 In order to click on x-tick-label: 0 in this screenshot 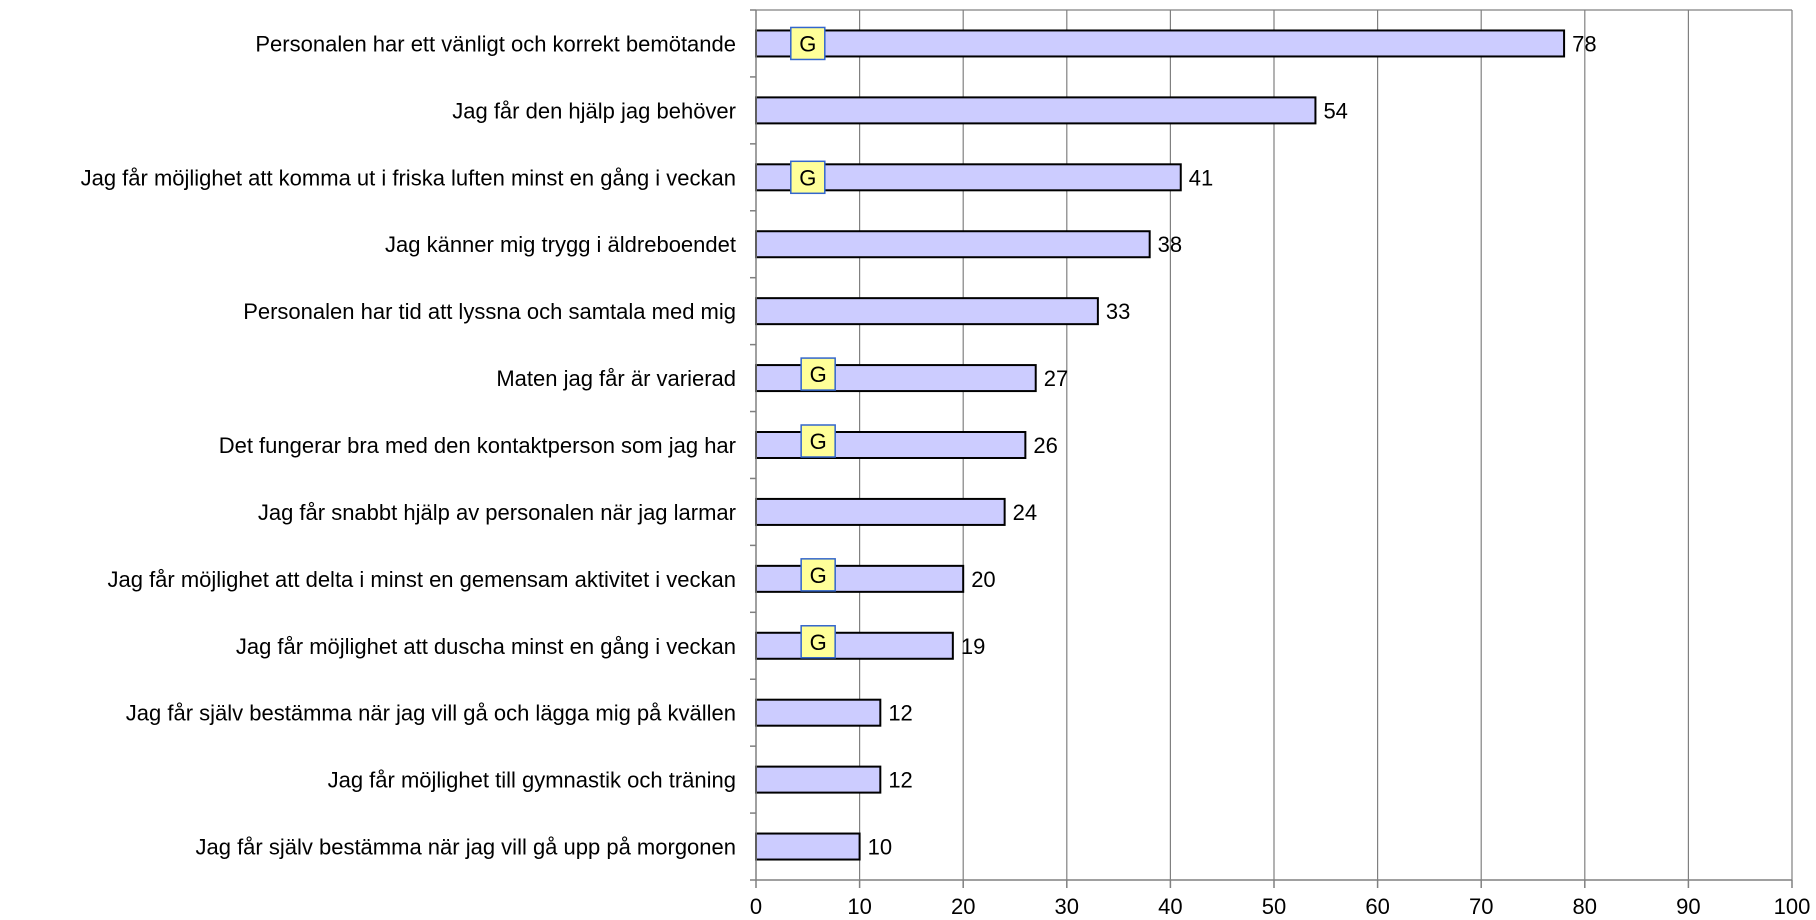, I will do `click(756, 906)`.